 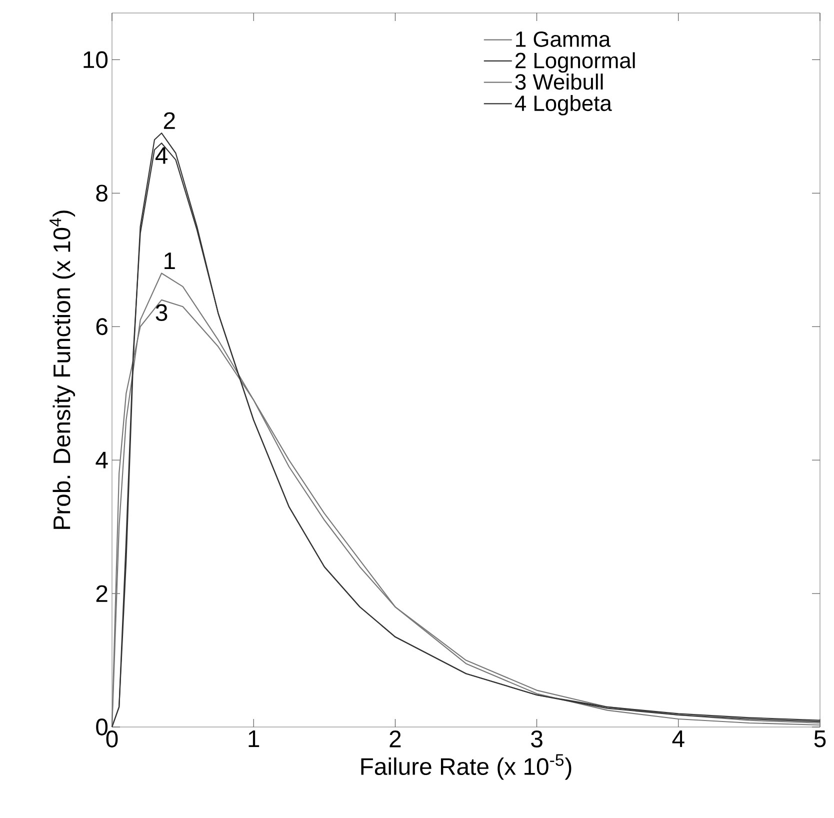 I want to click on y-tick-label: 4, so click(x=102, y=460).